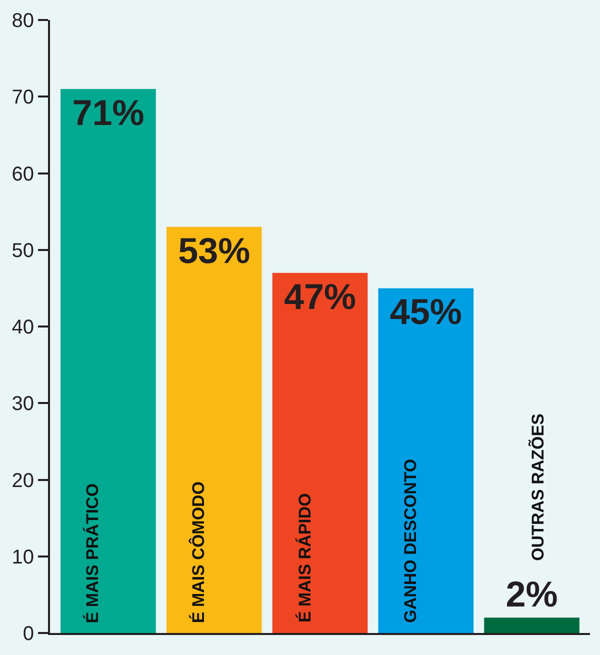 The height and width of the screenshot is (655, 600). What do you see at coordinates (108, 112) in the screenshot?
I see `data-label: 71%` at bounding box center [108, 112].